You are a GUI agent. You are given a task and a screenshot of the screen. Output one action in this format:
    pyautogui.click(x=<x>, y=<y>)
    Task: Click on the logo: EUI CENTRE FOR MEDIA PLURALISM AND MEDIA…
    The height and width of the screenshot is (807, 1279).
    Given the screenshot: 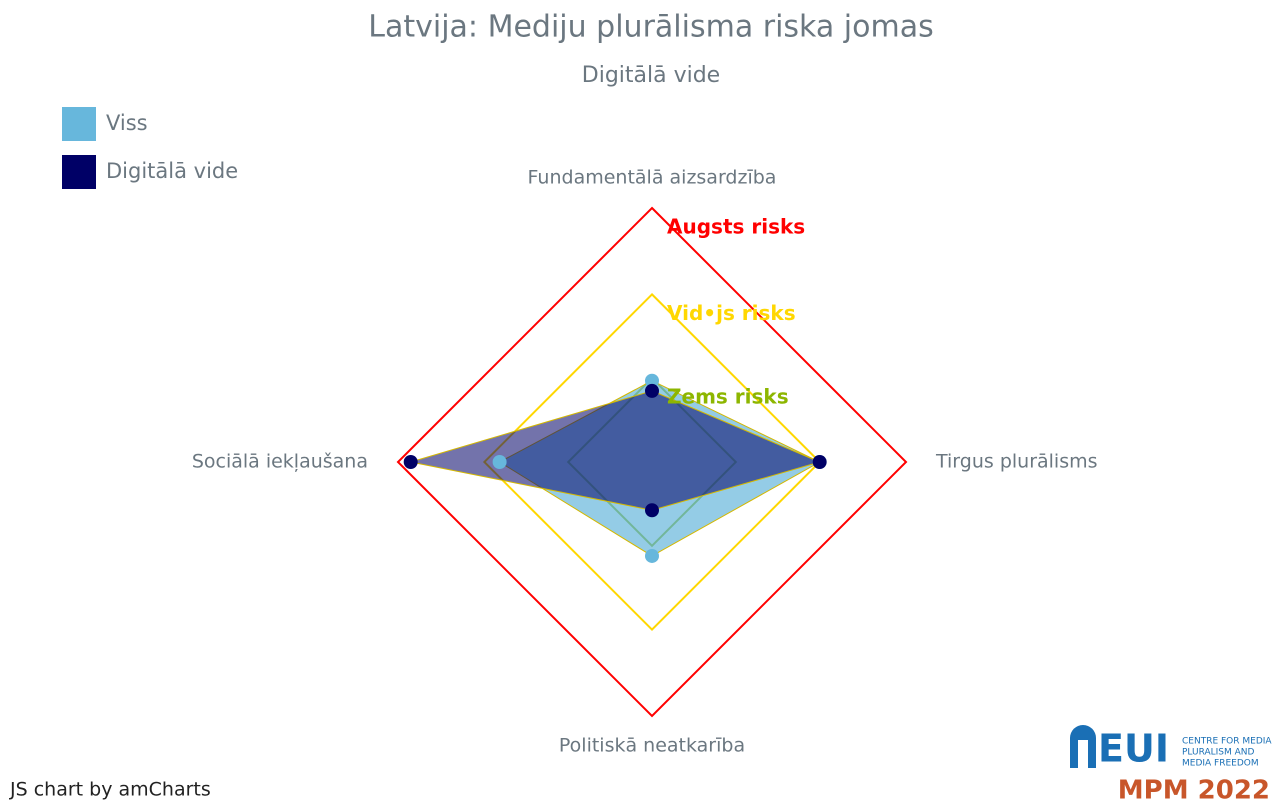 What is the action you would take?
    pyautogui.click(x=1171, y=765)
    